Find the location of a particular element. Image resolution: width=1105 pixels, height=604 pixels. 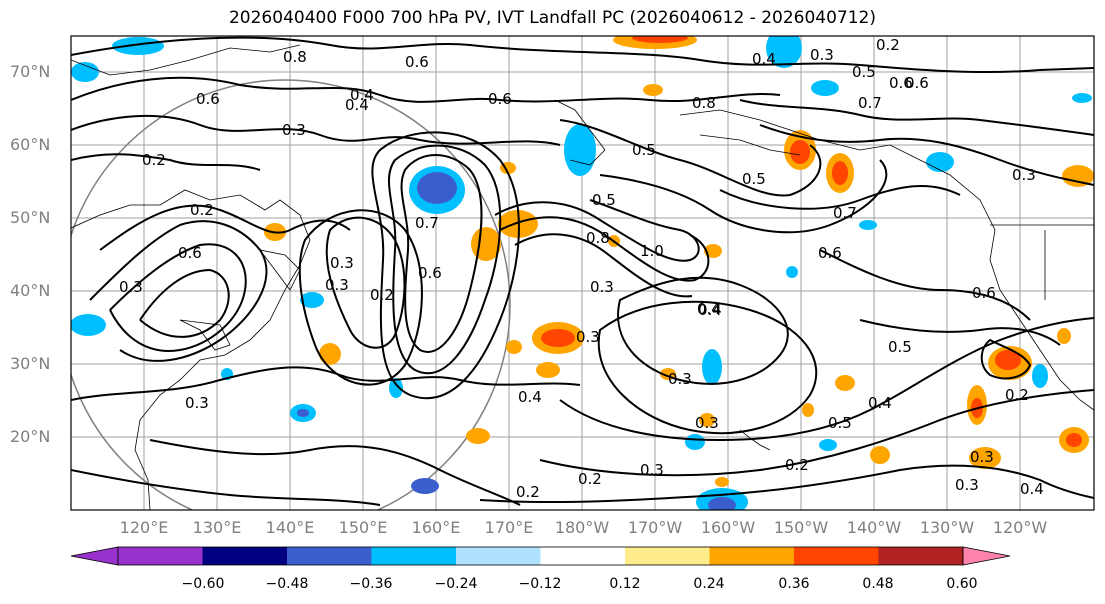

lon-label: 140°W is located at coordinates (874, 527).